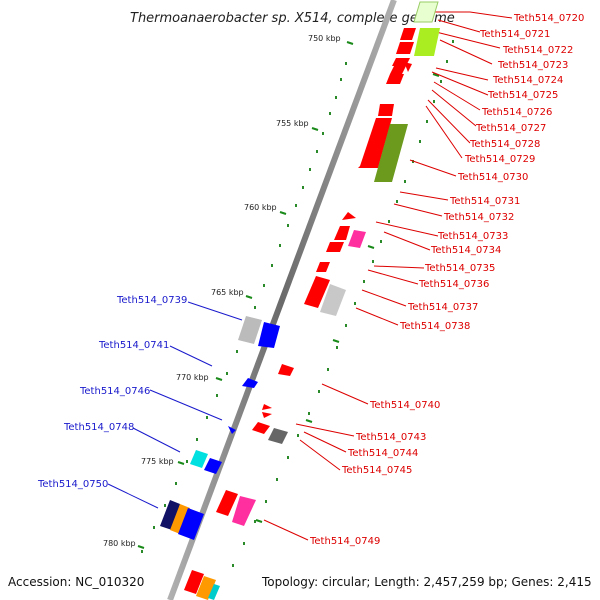 The image size is (600, 600). I want to click on scale-label-765: 765 kbp, so click(227, 292).